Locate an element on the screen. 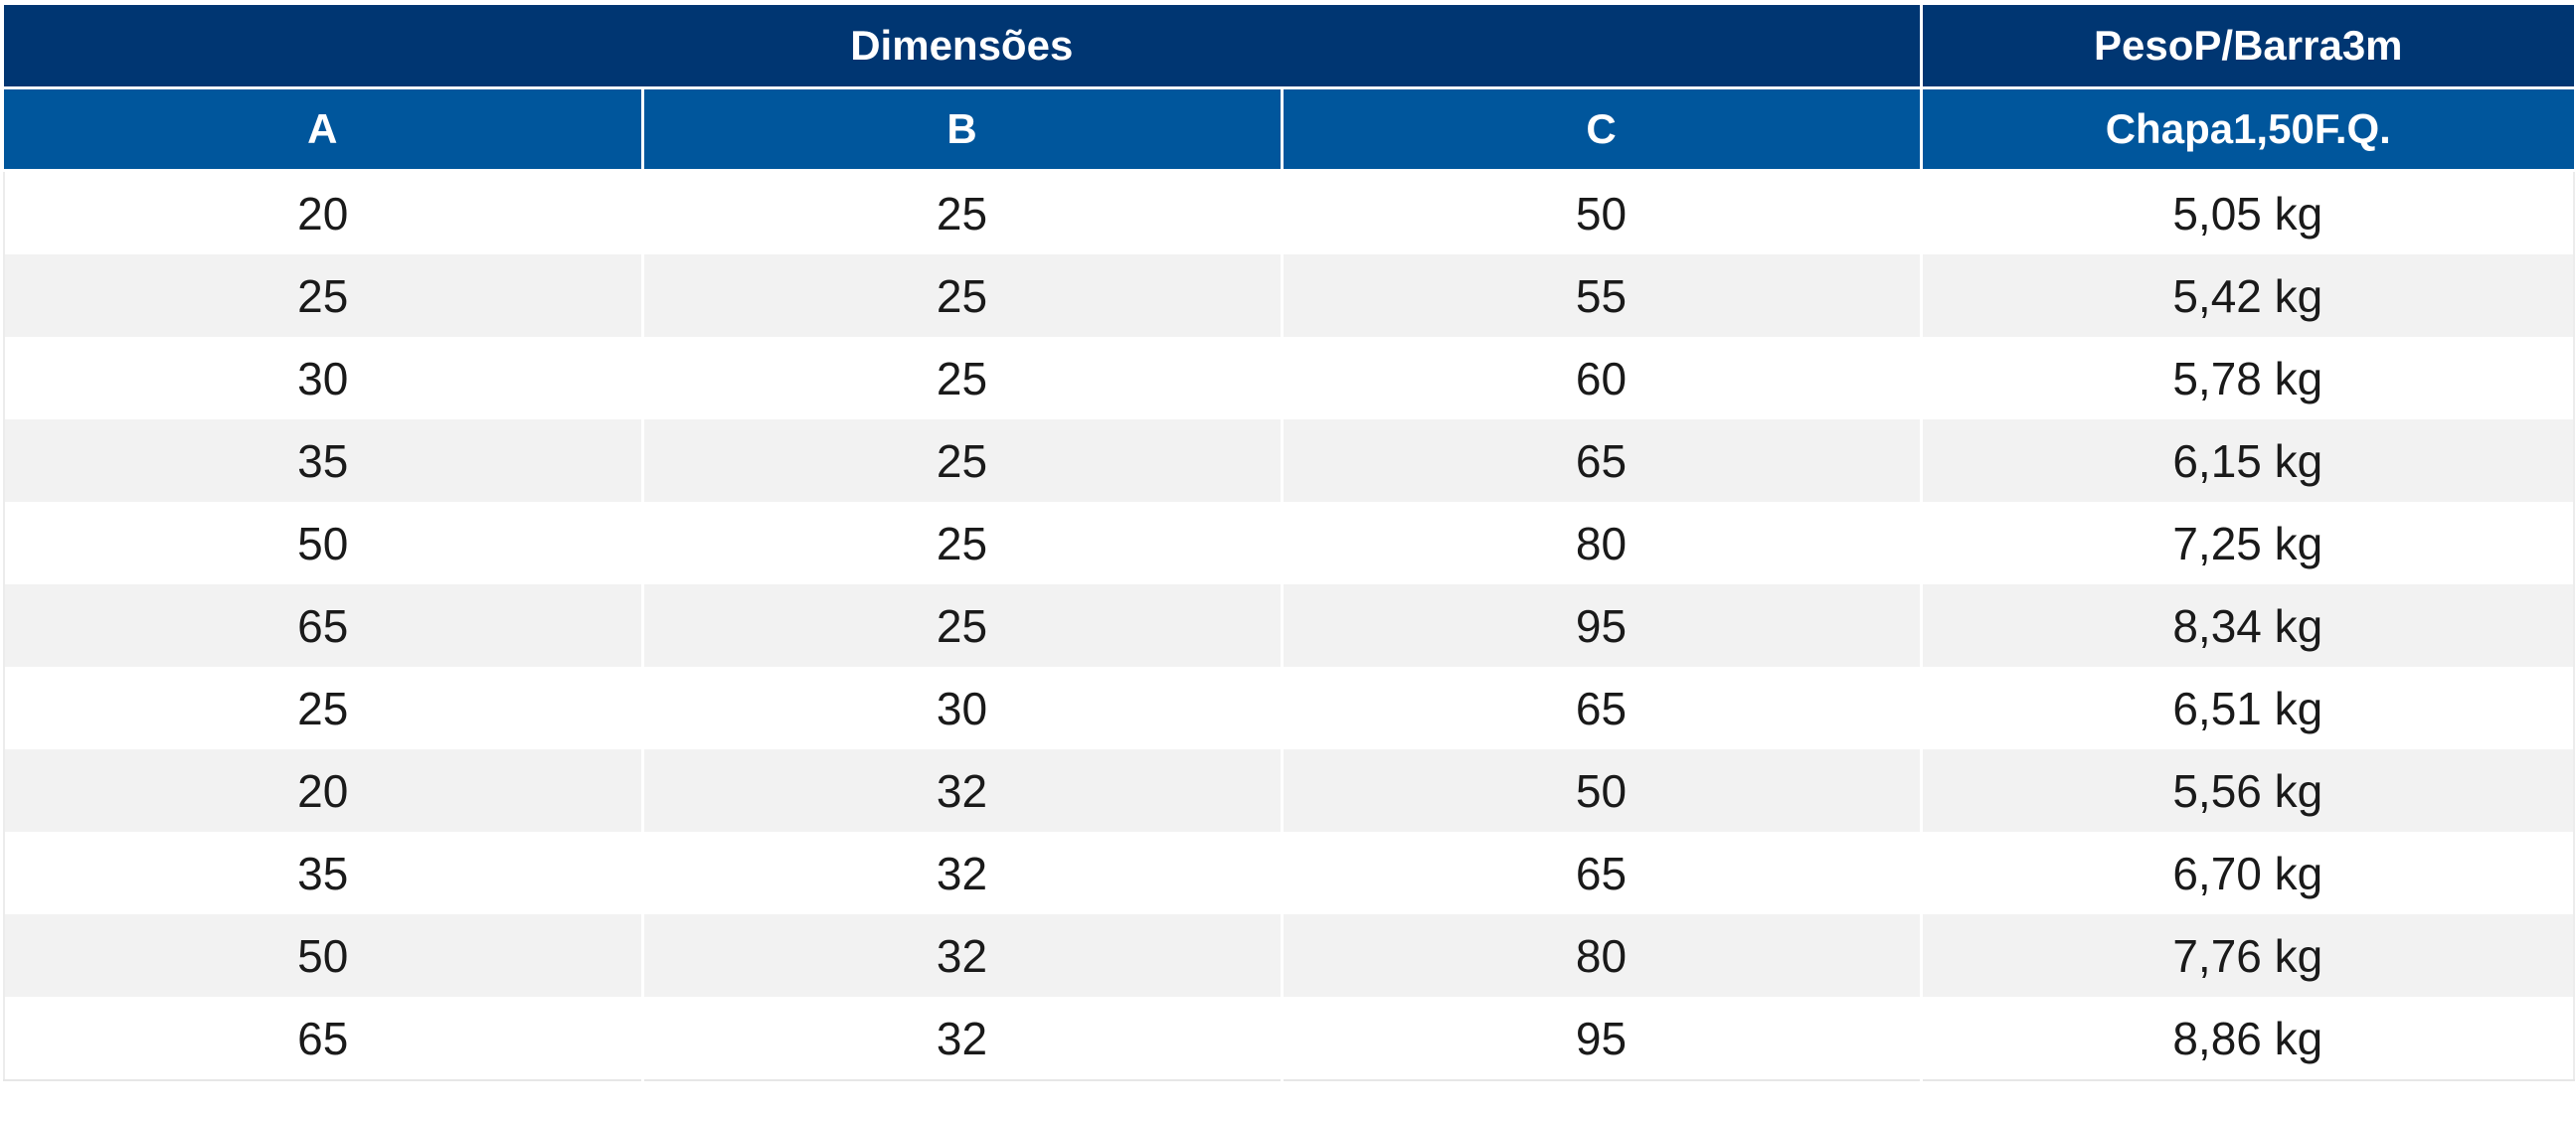  table-row: 65 25 95 8,34 kg is located at coordinates (1289, 626).